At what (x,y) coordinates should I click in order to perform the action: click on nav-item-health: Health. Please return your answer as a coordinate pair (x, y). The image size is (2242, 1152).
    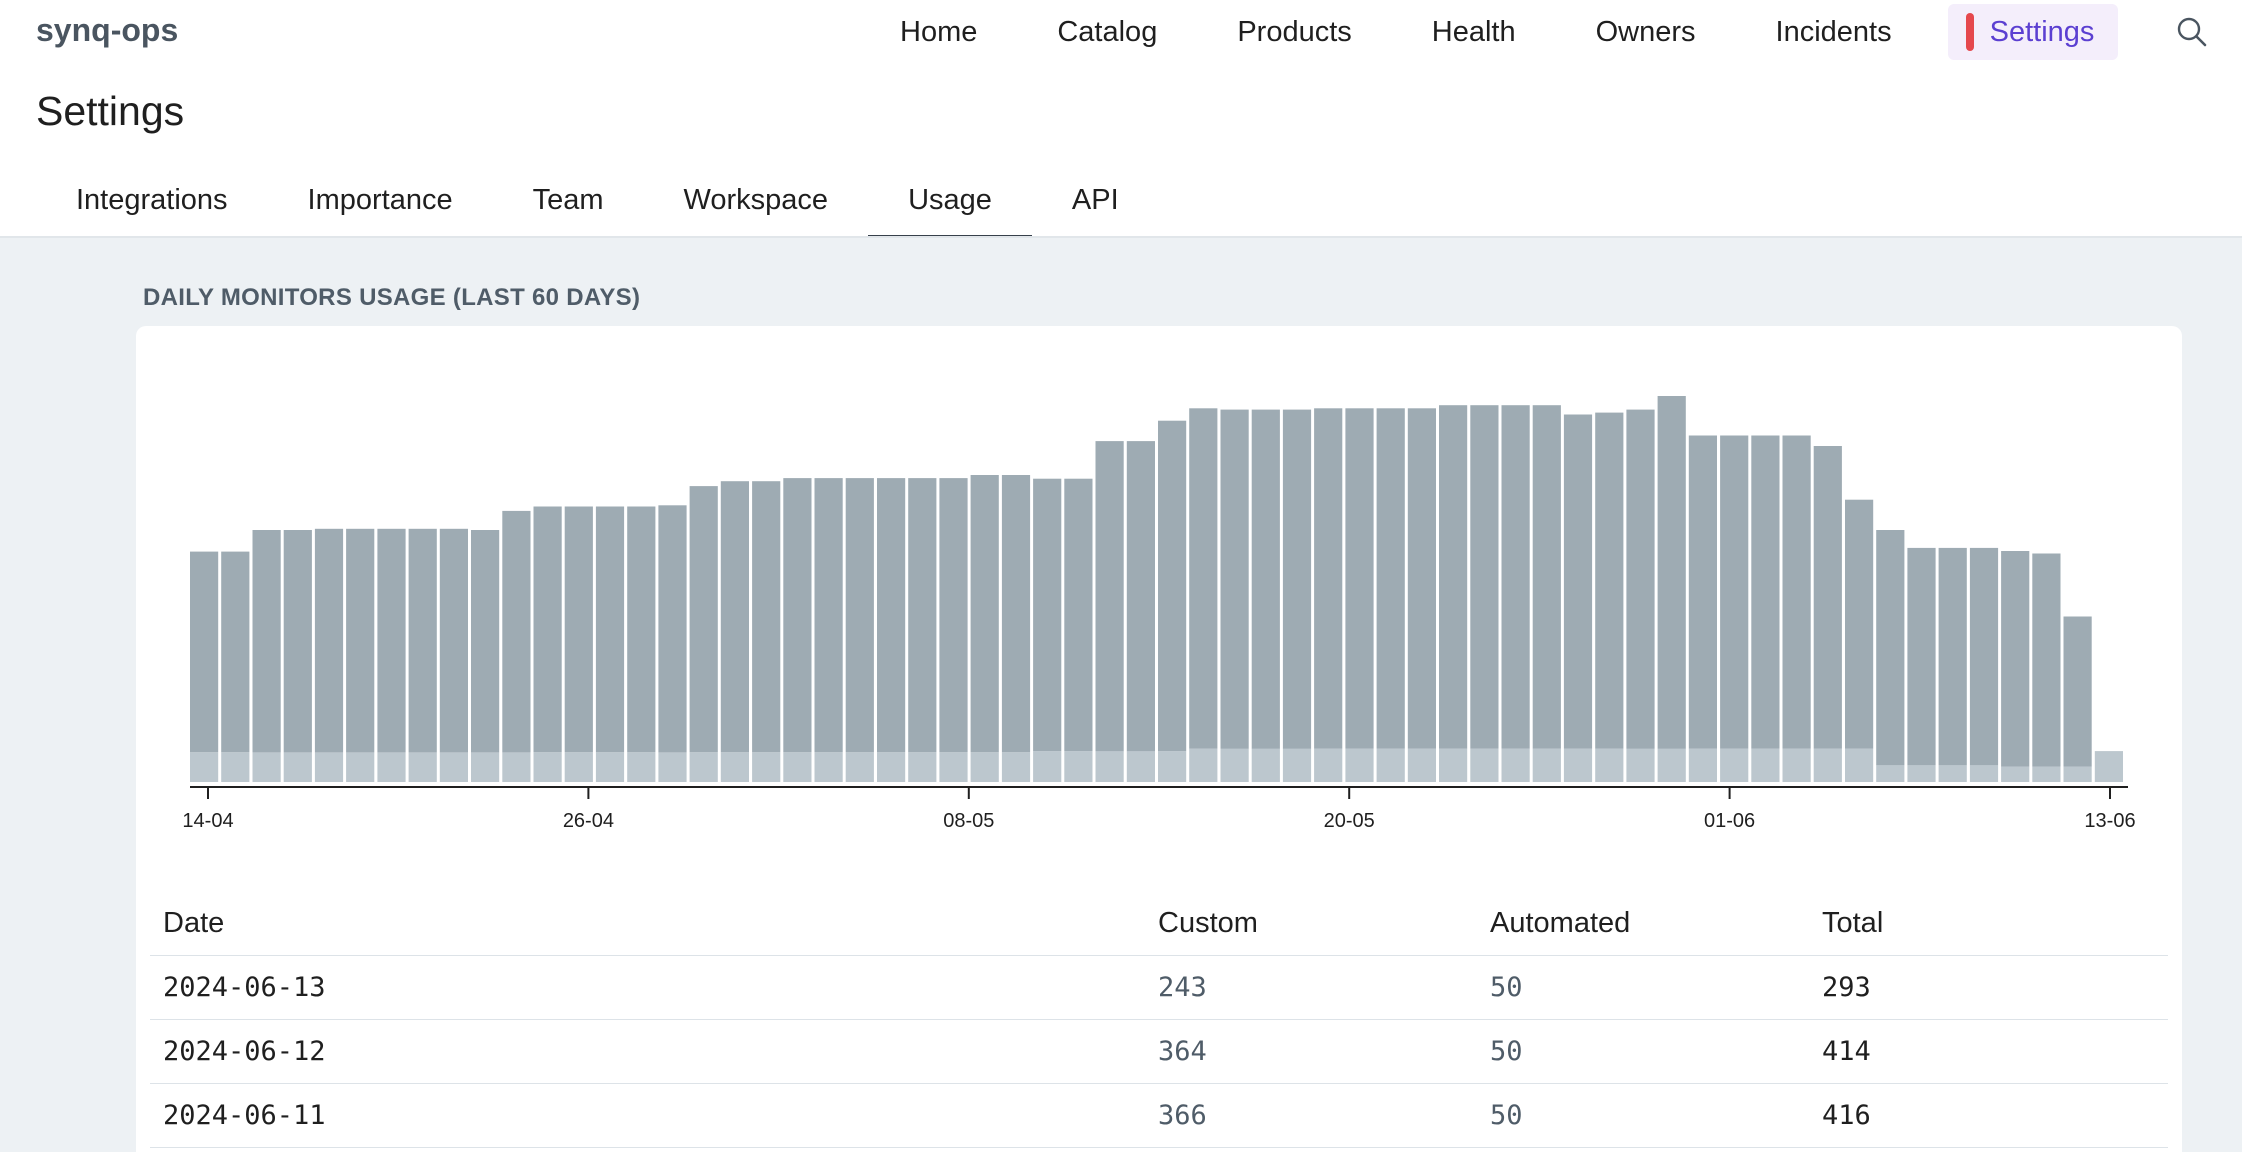
    Looking at the image, I should click on (1473, 31).